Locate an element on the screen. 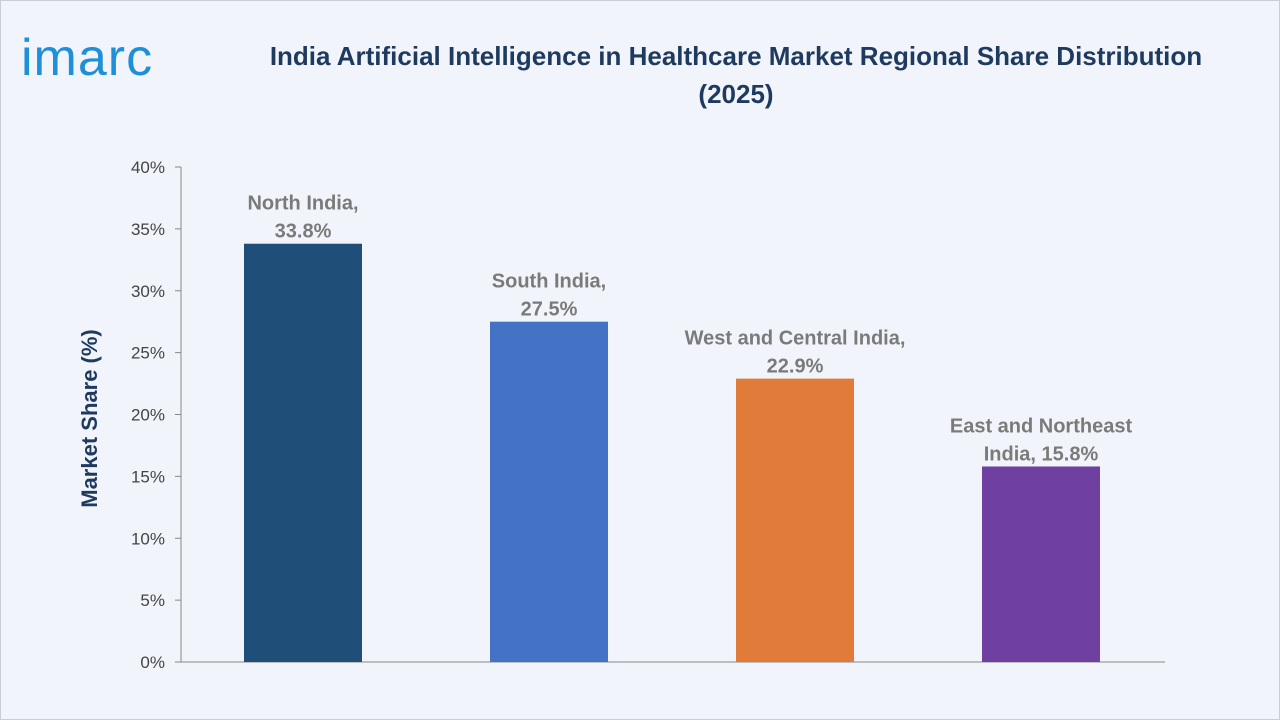 This screenshot has width=1280, height=720. data-label-1: North India, is located at coordinates (302, 204).